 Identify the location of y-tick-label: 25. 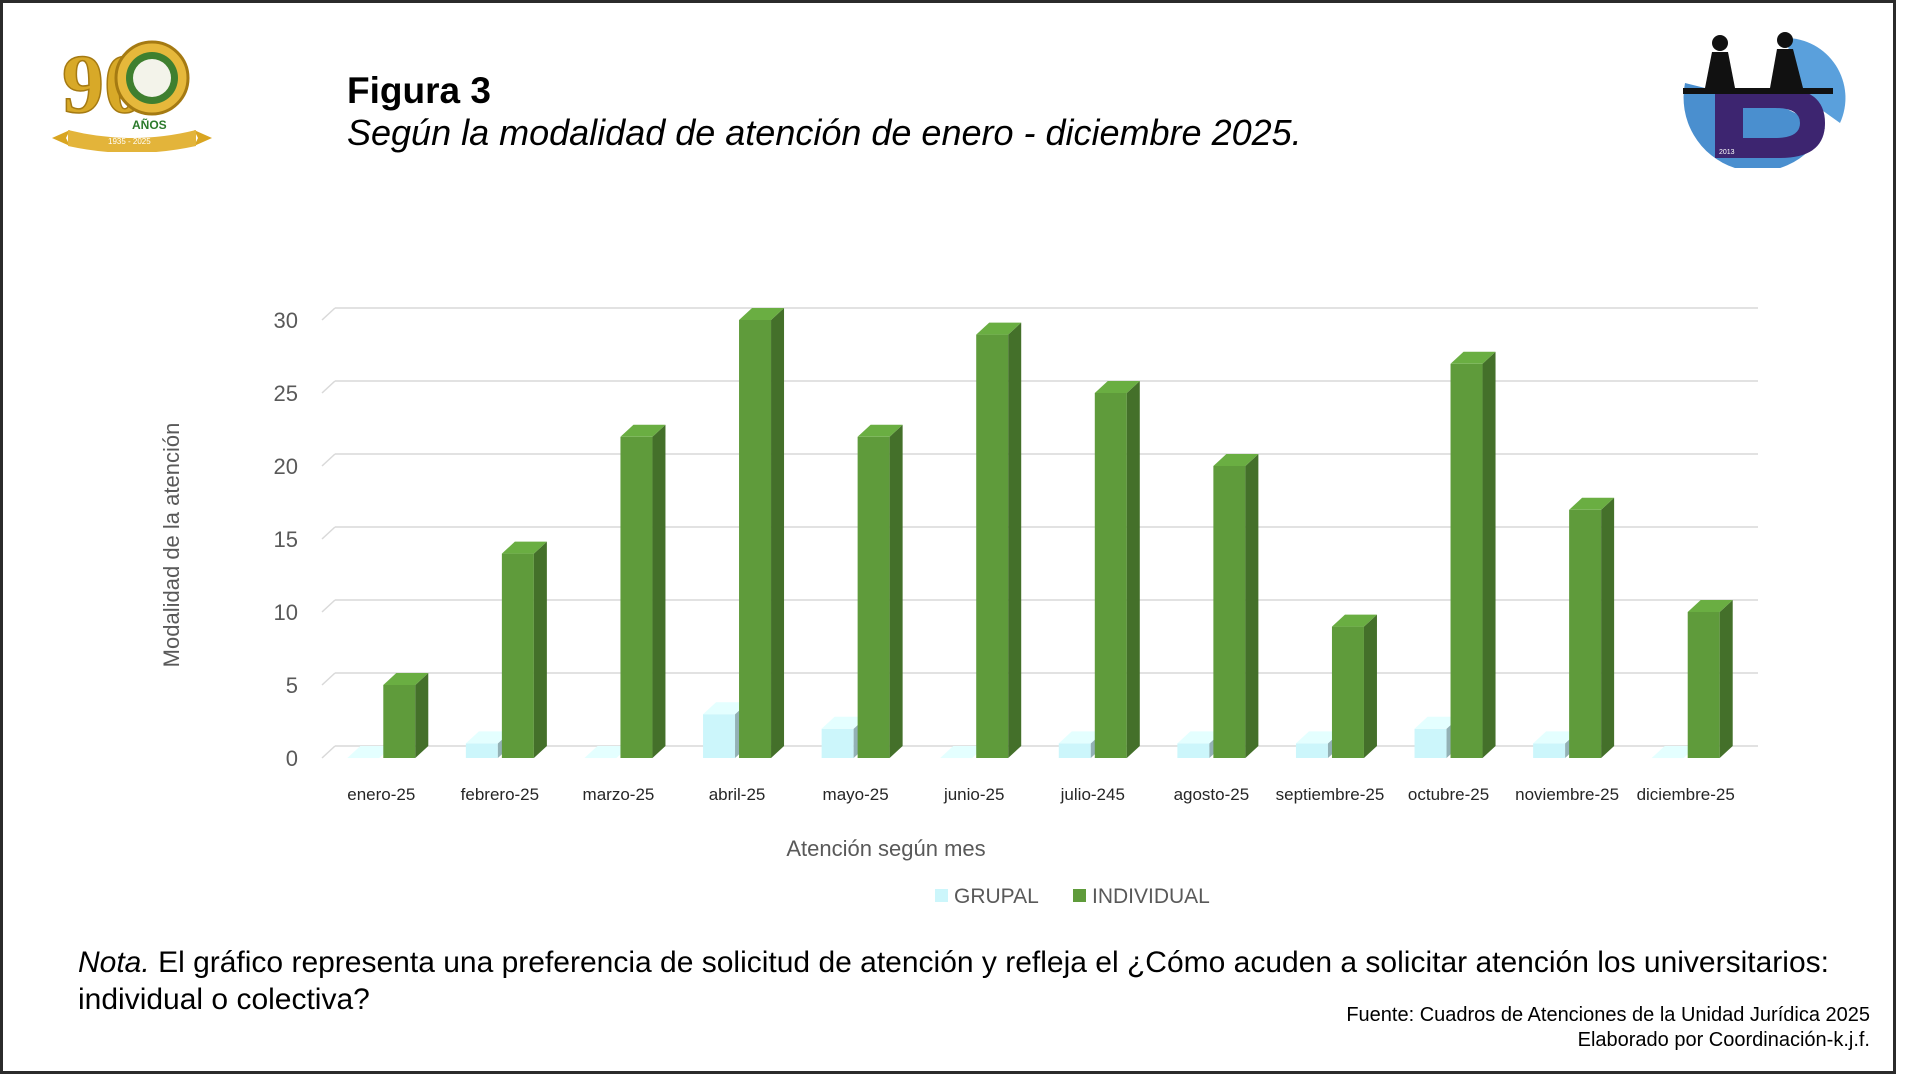
(286, 393).